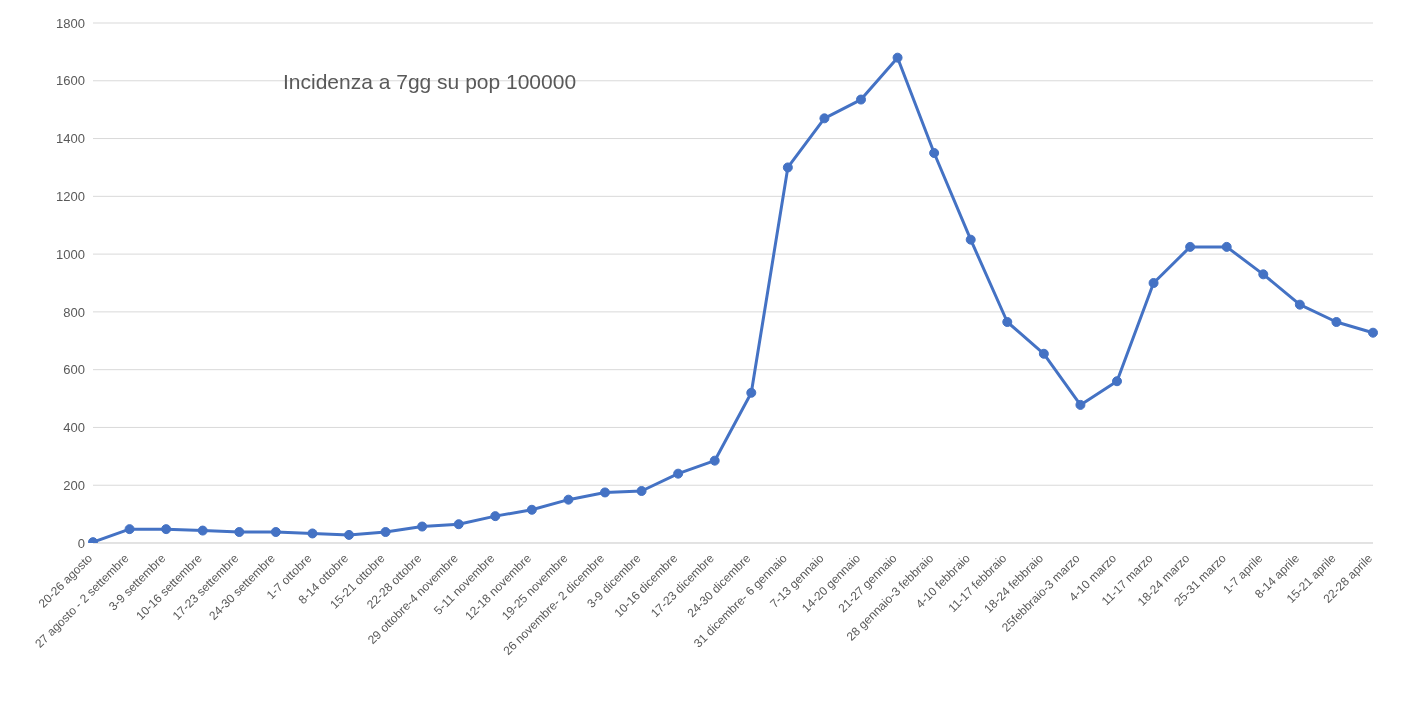 The height and width of the screenshot is (715, 1405). Describe the element at coordinates (70, 196) in the screenshot. I see `y-tick-label: 1200` at that location.